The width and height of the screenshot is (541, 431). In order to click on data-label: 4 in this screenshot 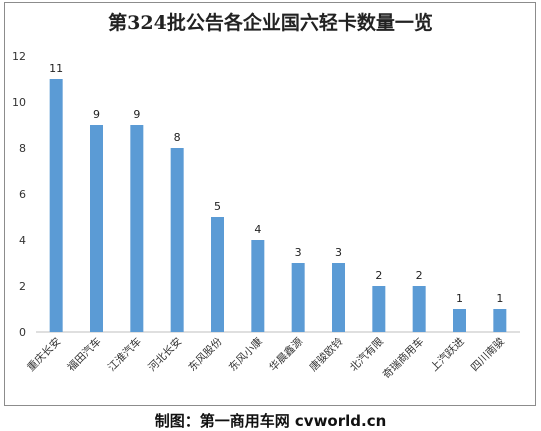, I will do `click(257, 229)`.